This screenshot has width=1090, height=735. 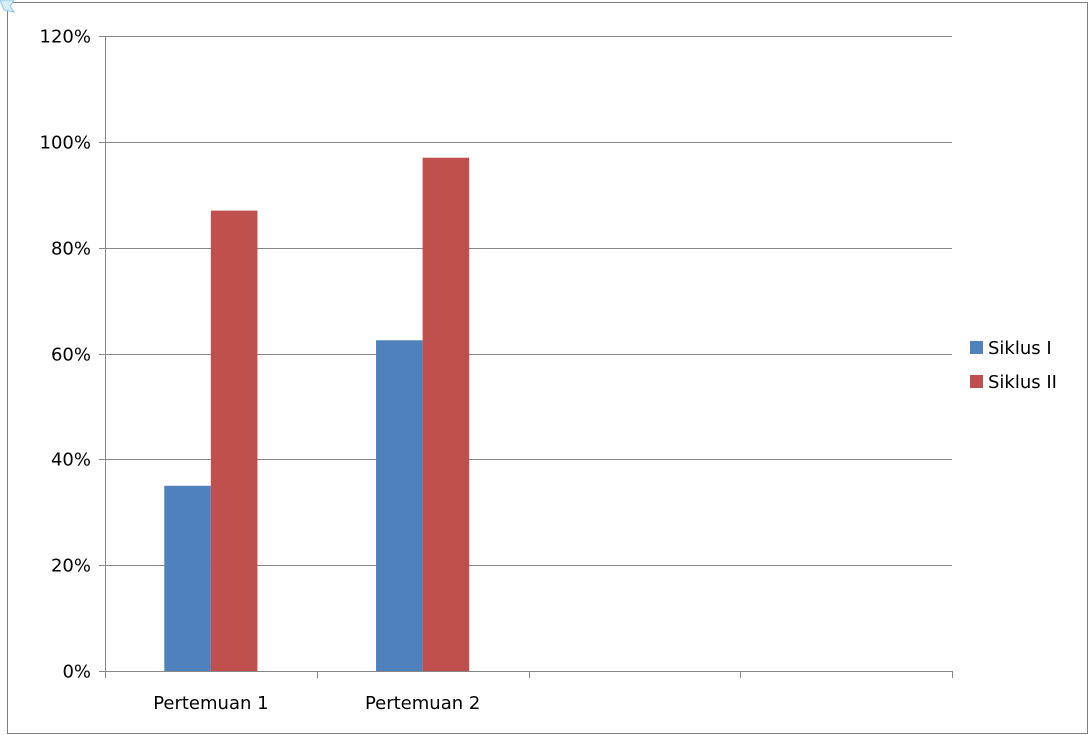 What do you see at coordinates (71, 460) in the screenshot?
I see `y-tick-label: 40%` at bounding box center [71, 460].